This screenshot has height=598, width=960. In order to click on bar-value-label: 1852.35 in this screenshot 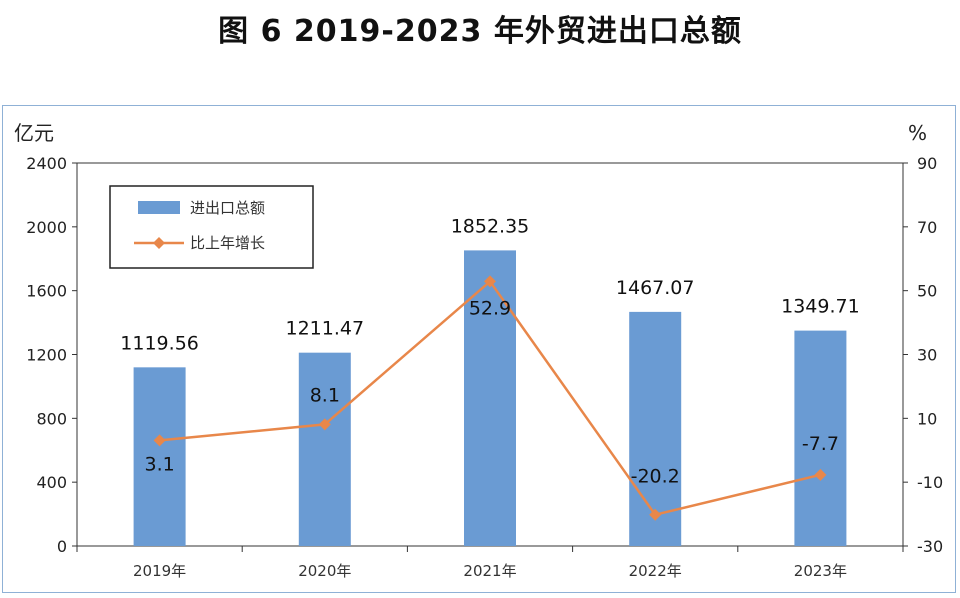, I will do `click(490, 226)`.